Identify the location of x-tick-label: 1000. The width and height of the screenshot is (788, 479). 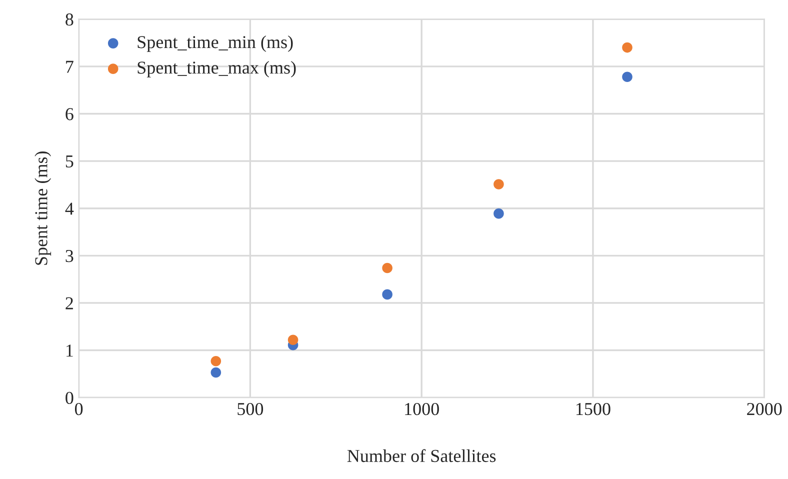
(422, 409).